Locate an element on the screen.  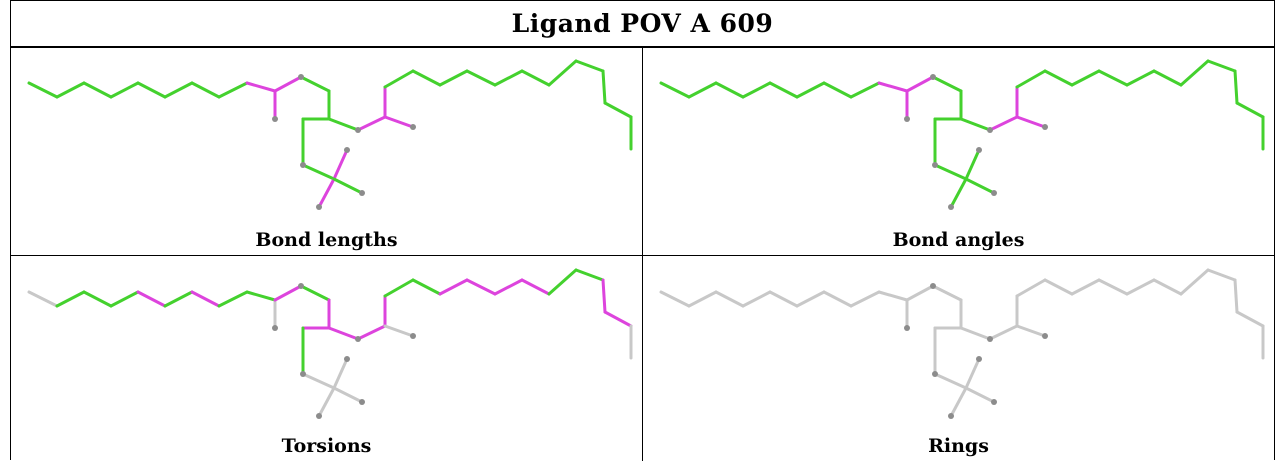
caption-bond-lengths: Bond lengths is located at coordinates (326, 240).